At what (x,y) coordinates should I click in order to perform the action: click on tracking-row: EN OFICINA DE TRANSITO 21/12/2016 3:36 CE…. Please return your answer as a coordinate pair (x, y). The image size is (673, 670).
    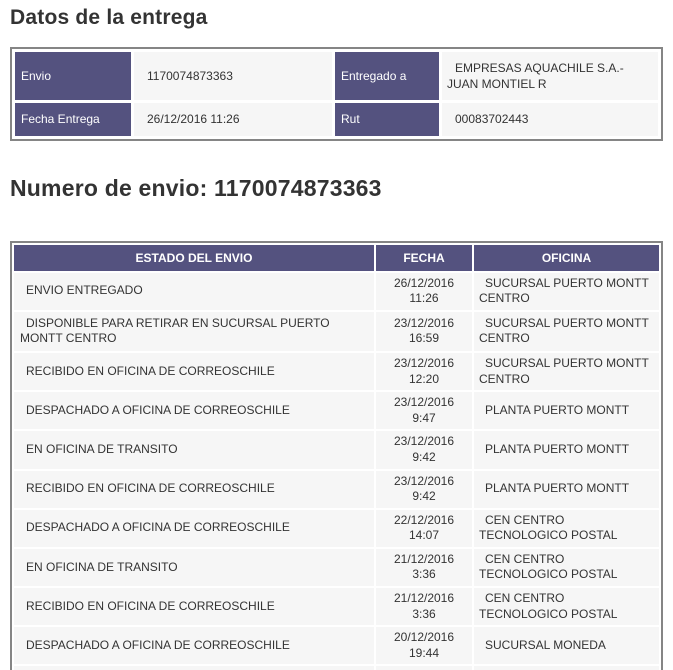
    Looking at the image, I should click on (336, 567).